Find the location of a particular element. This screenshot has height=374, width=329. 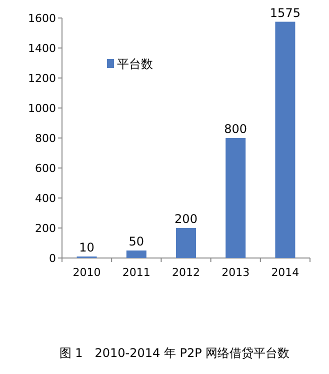

x-tick-label: 2010 is located at coordinates (86, 272).